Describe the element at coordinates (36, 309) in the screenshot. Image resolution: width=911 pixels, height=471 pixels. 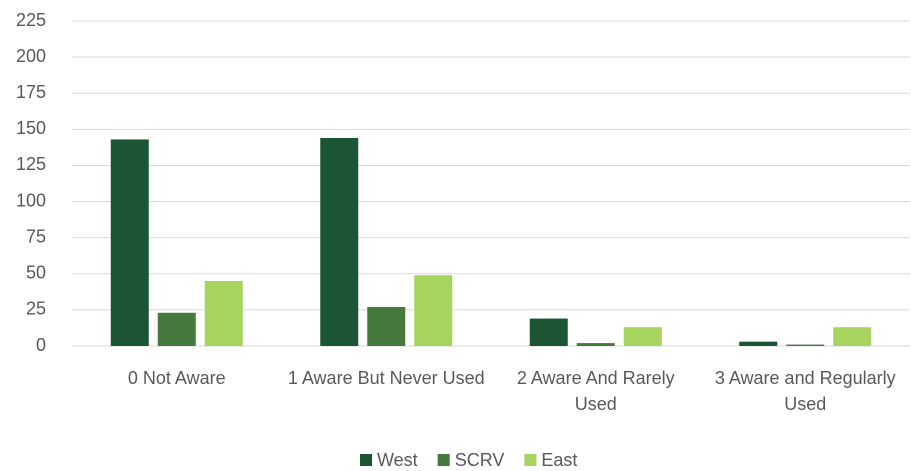
I see `y-tick-label: 25` at that location.